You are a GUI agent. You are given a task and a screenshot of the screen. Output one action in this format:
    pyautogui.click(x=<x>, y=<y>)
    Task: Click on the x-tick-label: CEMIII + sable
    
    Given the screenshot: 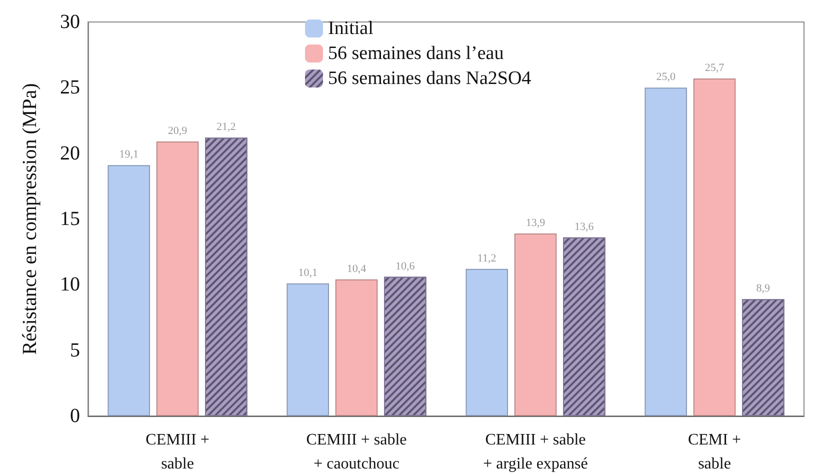 What is the action you would take?
    pyautogui.click(x=178, y=452)
    